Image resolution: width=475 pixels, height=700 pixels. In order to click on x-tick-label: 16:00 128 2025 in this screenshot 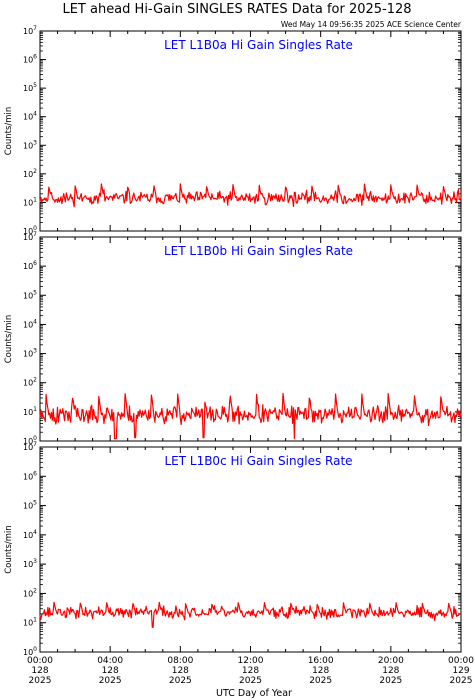, I will do `click(321, 671)`.